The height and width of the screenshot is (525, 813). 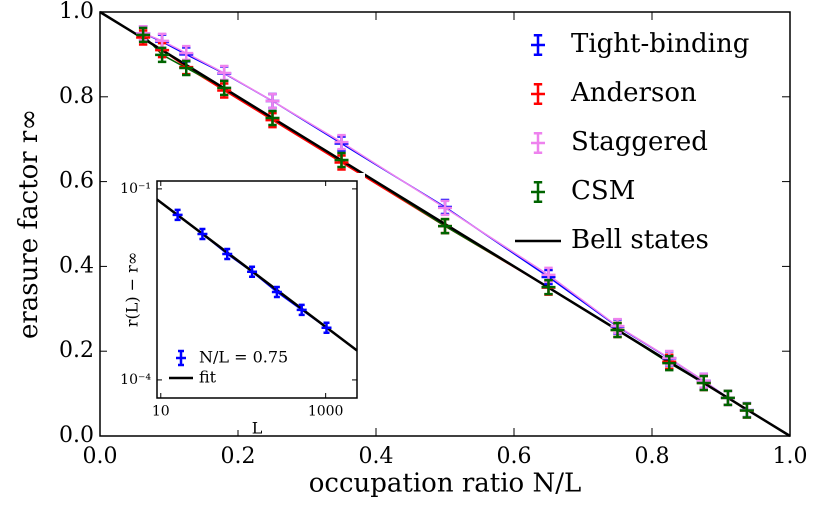 What do you see at coordinates (238, 456) in the screenshot?
I see `x-tick-label: 0.2` at bounding box center [238, 456].